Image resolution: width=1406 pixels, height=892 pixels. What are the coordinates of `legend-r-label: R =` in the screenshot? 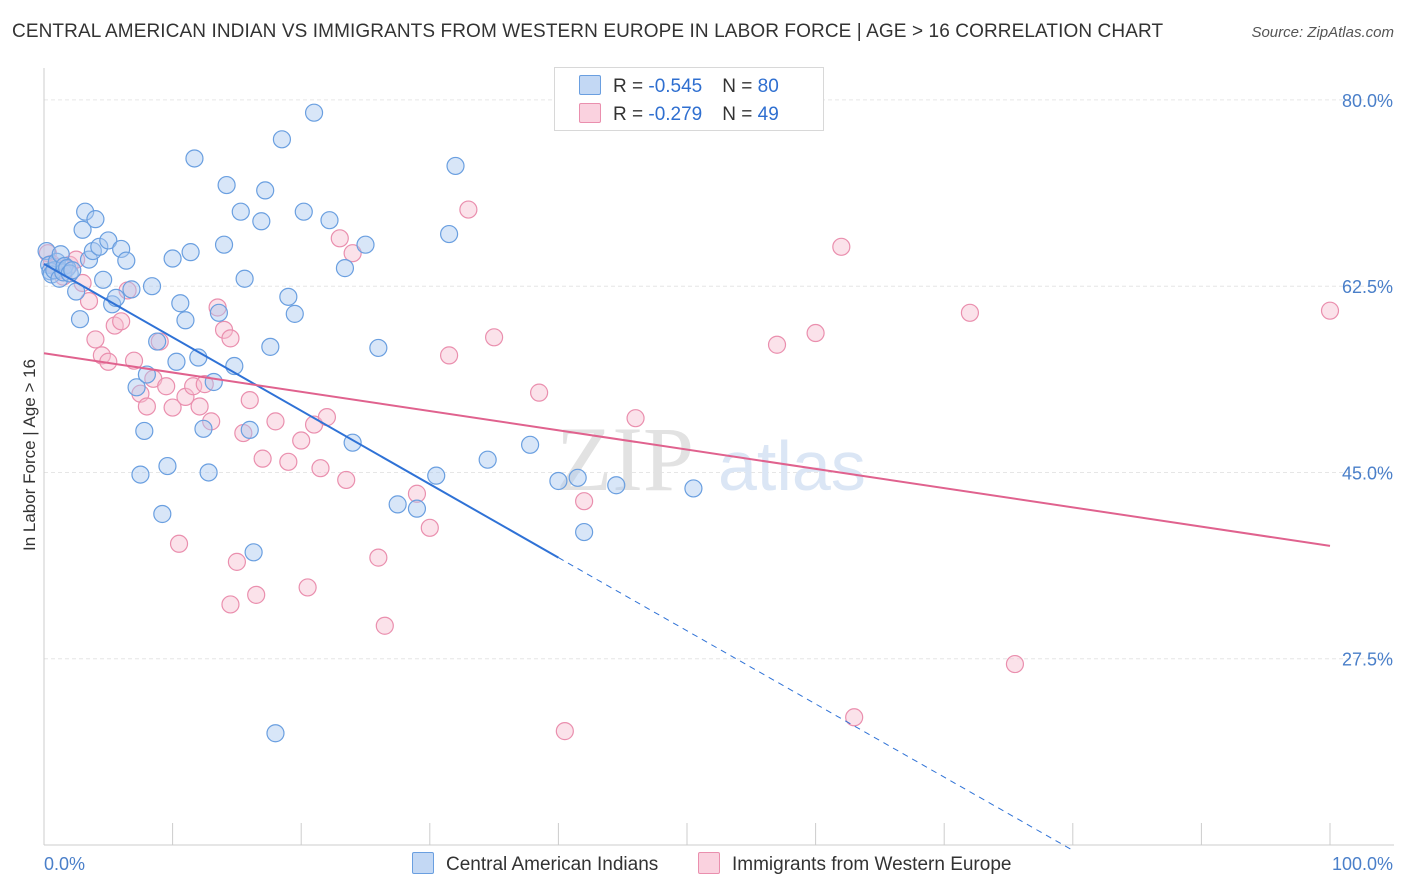 It's located at (631, 86).